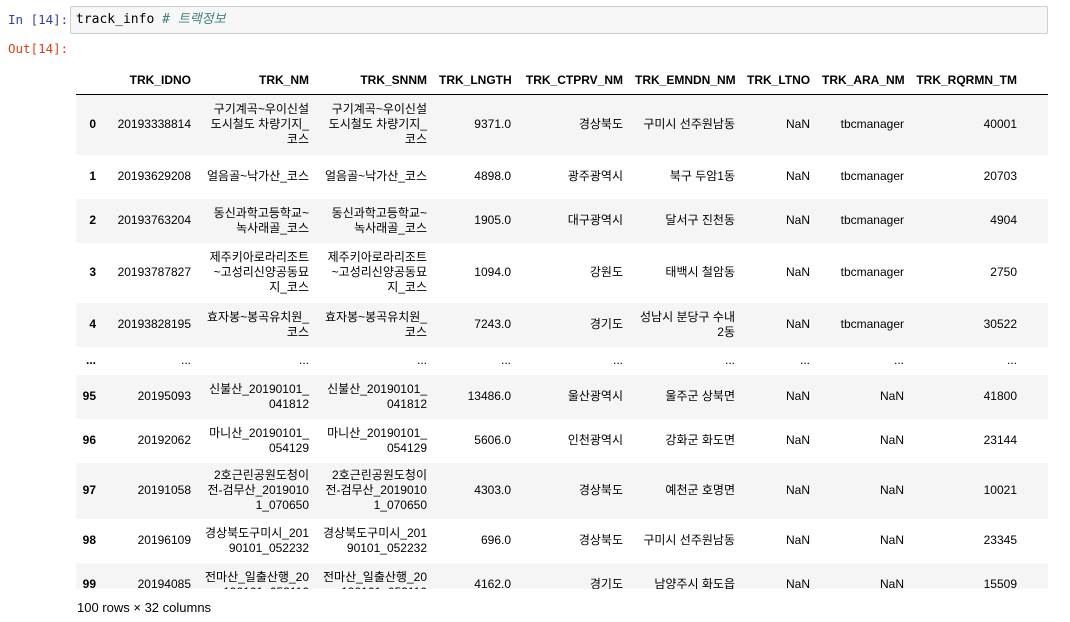 This screenshot has width=1070, height=622. What do you see at coordinates (492, 220) in the screenshot?
I see `table-cell: 1905.0` at bounding box center [492, 220].